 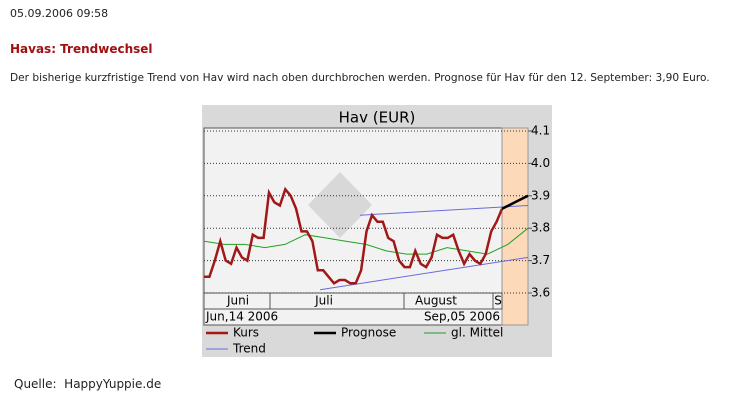 What do you see at coordinates (540, 131) in the screenshot?
I see `y-tick-label: 4.1` at bounding box center [540, 131].